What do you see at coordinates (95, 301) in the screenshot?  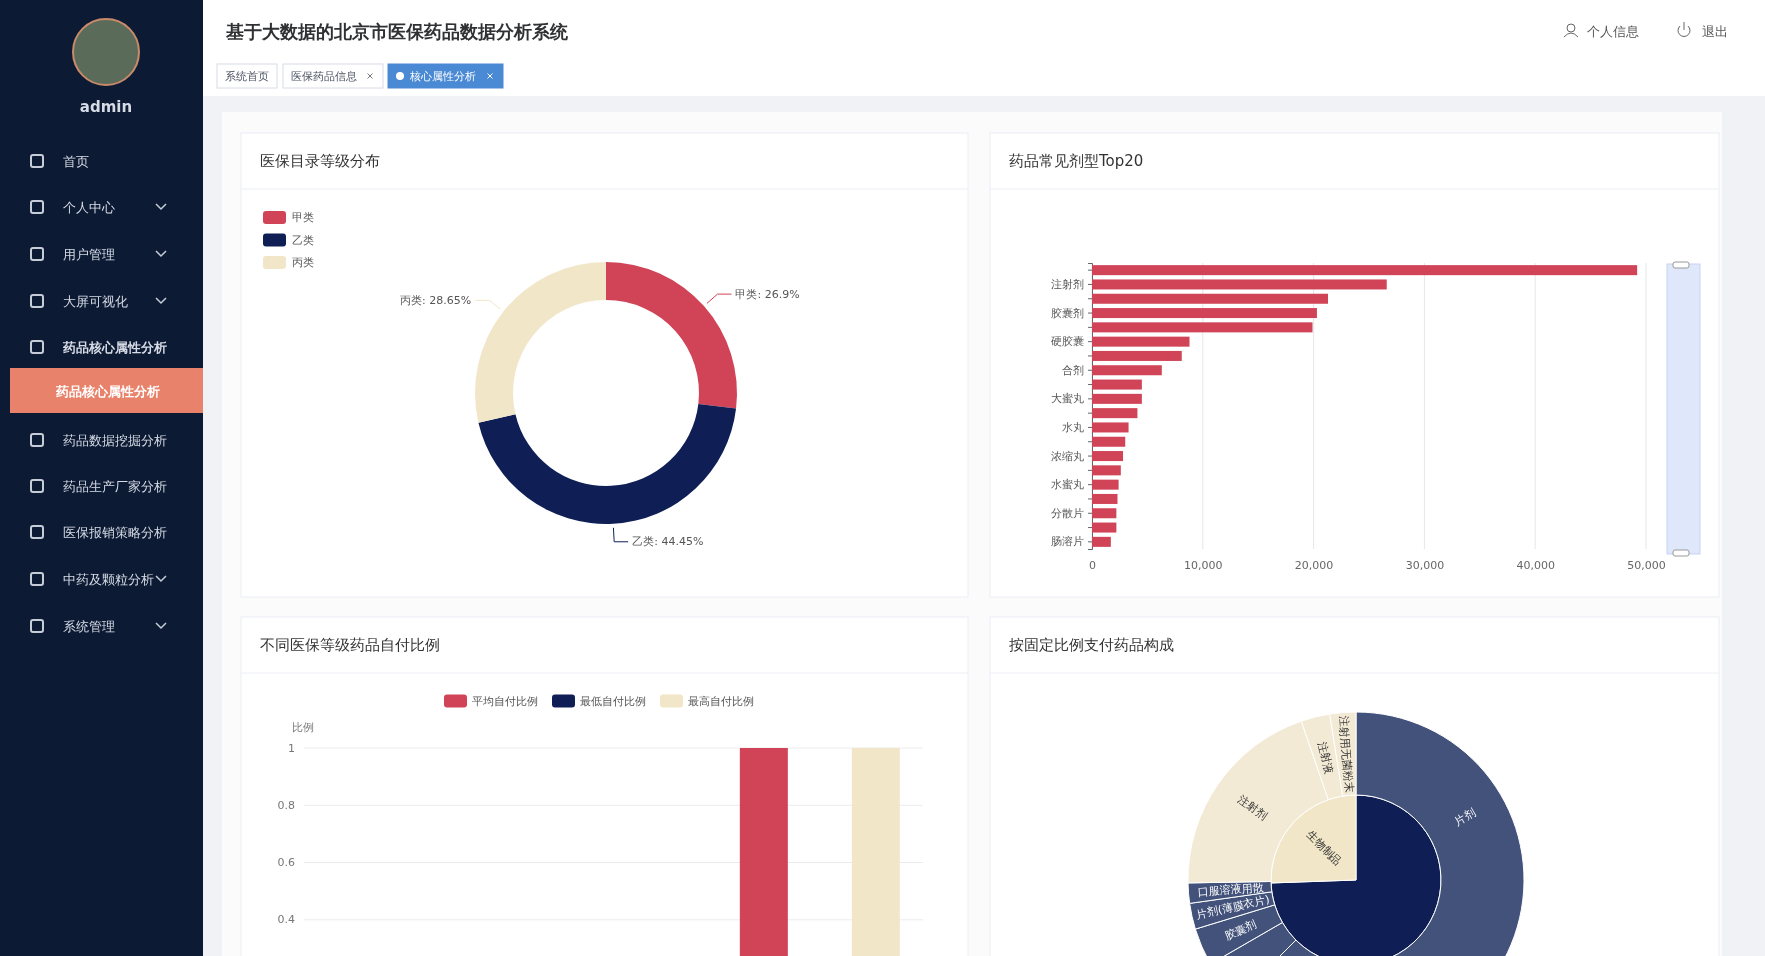 I see `text: 大屏可视化` at bounding box center [95, 301].